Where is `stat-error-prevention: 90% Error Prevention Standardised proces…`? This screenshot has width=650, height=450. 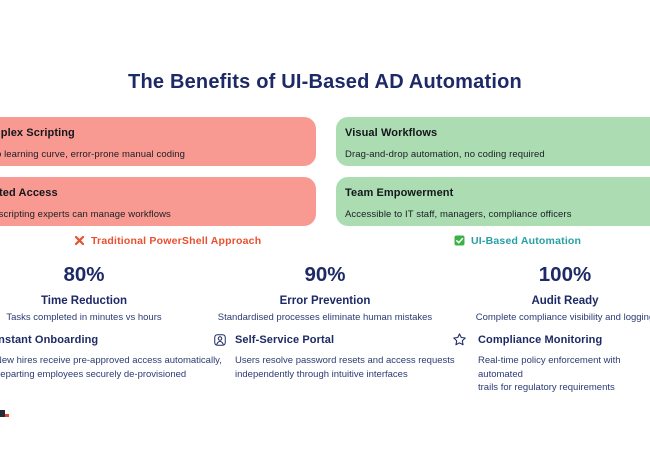 stat-error-prevention: 90% Error Prevention Standardised proces… is located at coordinates (325, 293).